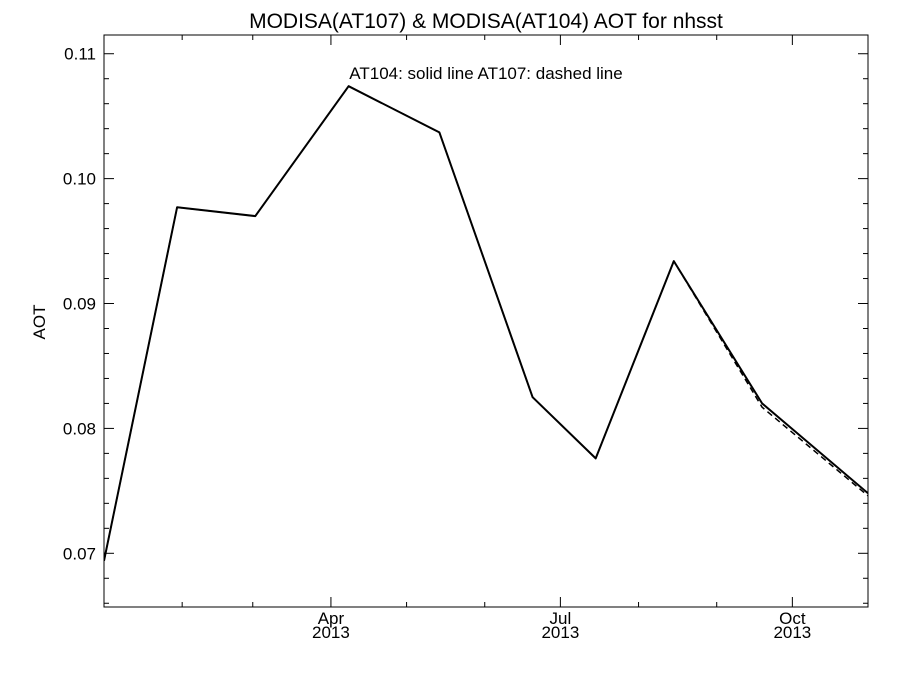 The height and width of the screenshot is (675, 900). Describe the element at coordinates (80, 54) in the screenshot. I see `y-tick-label: 0.11` at that location.